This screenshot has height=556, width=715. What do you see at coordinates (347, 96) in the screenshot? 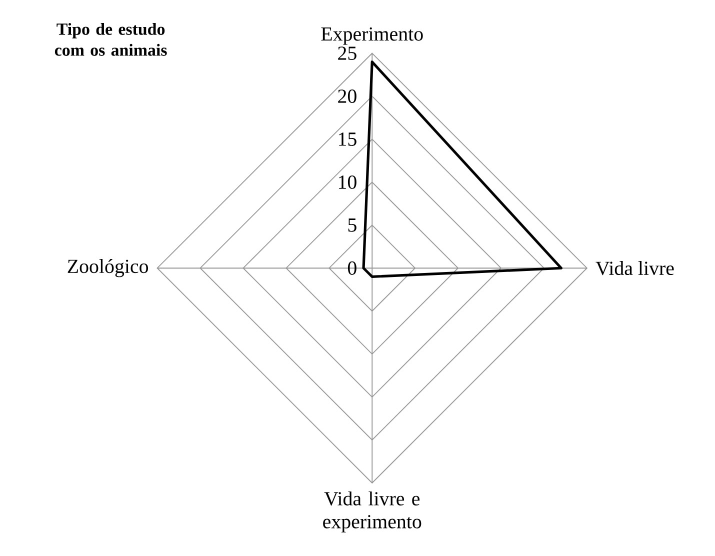
I see `y-tick-label: 20` at bounding box center [347, 96].